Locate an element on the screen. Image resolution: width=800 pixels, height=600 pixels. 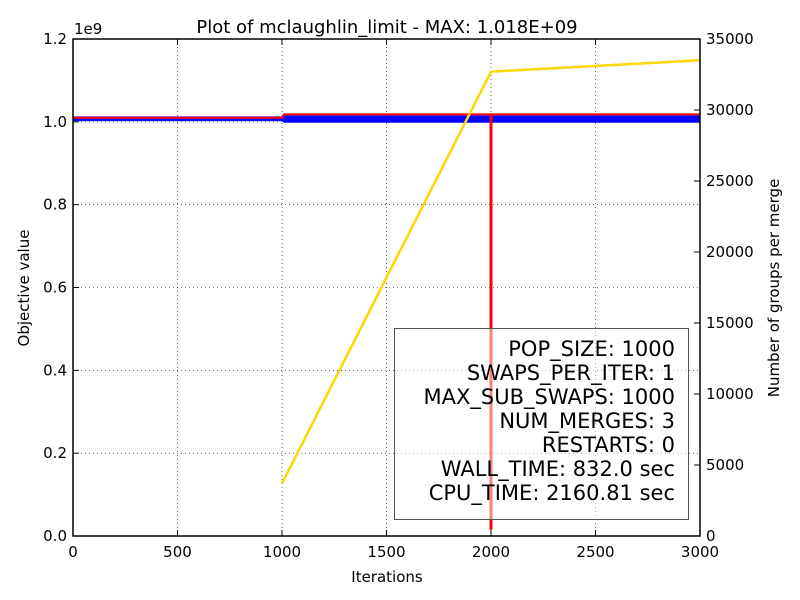
x-tick-label: 500 is located at coordinates (177, 552).